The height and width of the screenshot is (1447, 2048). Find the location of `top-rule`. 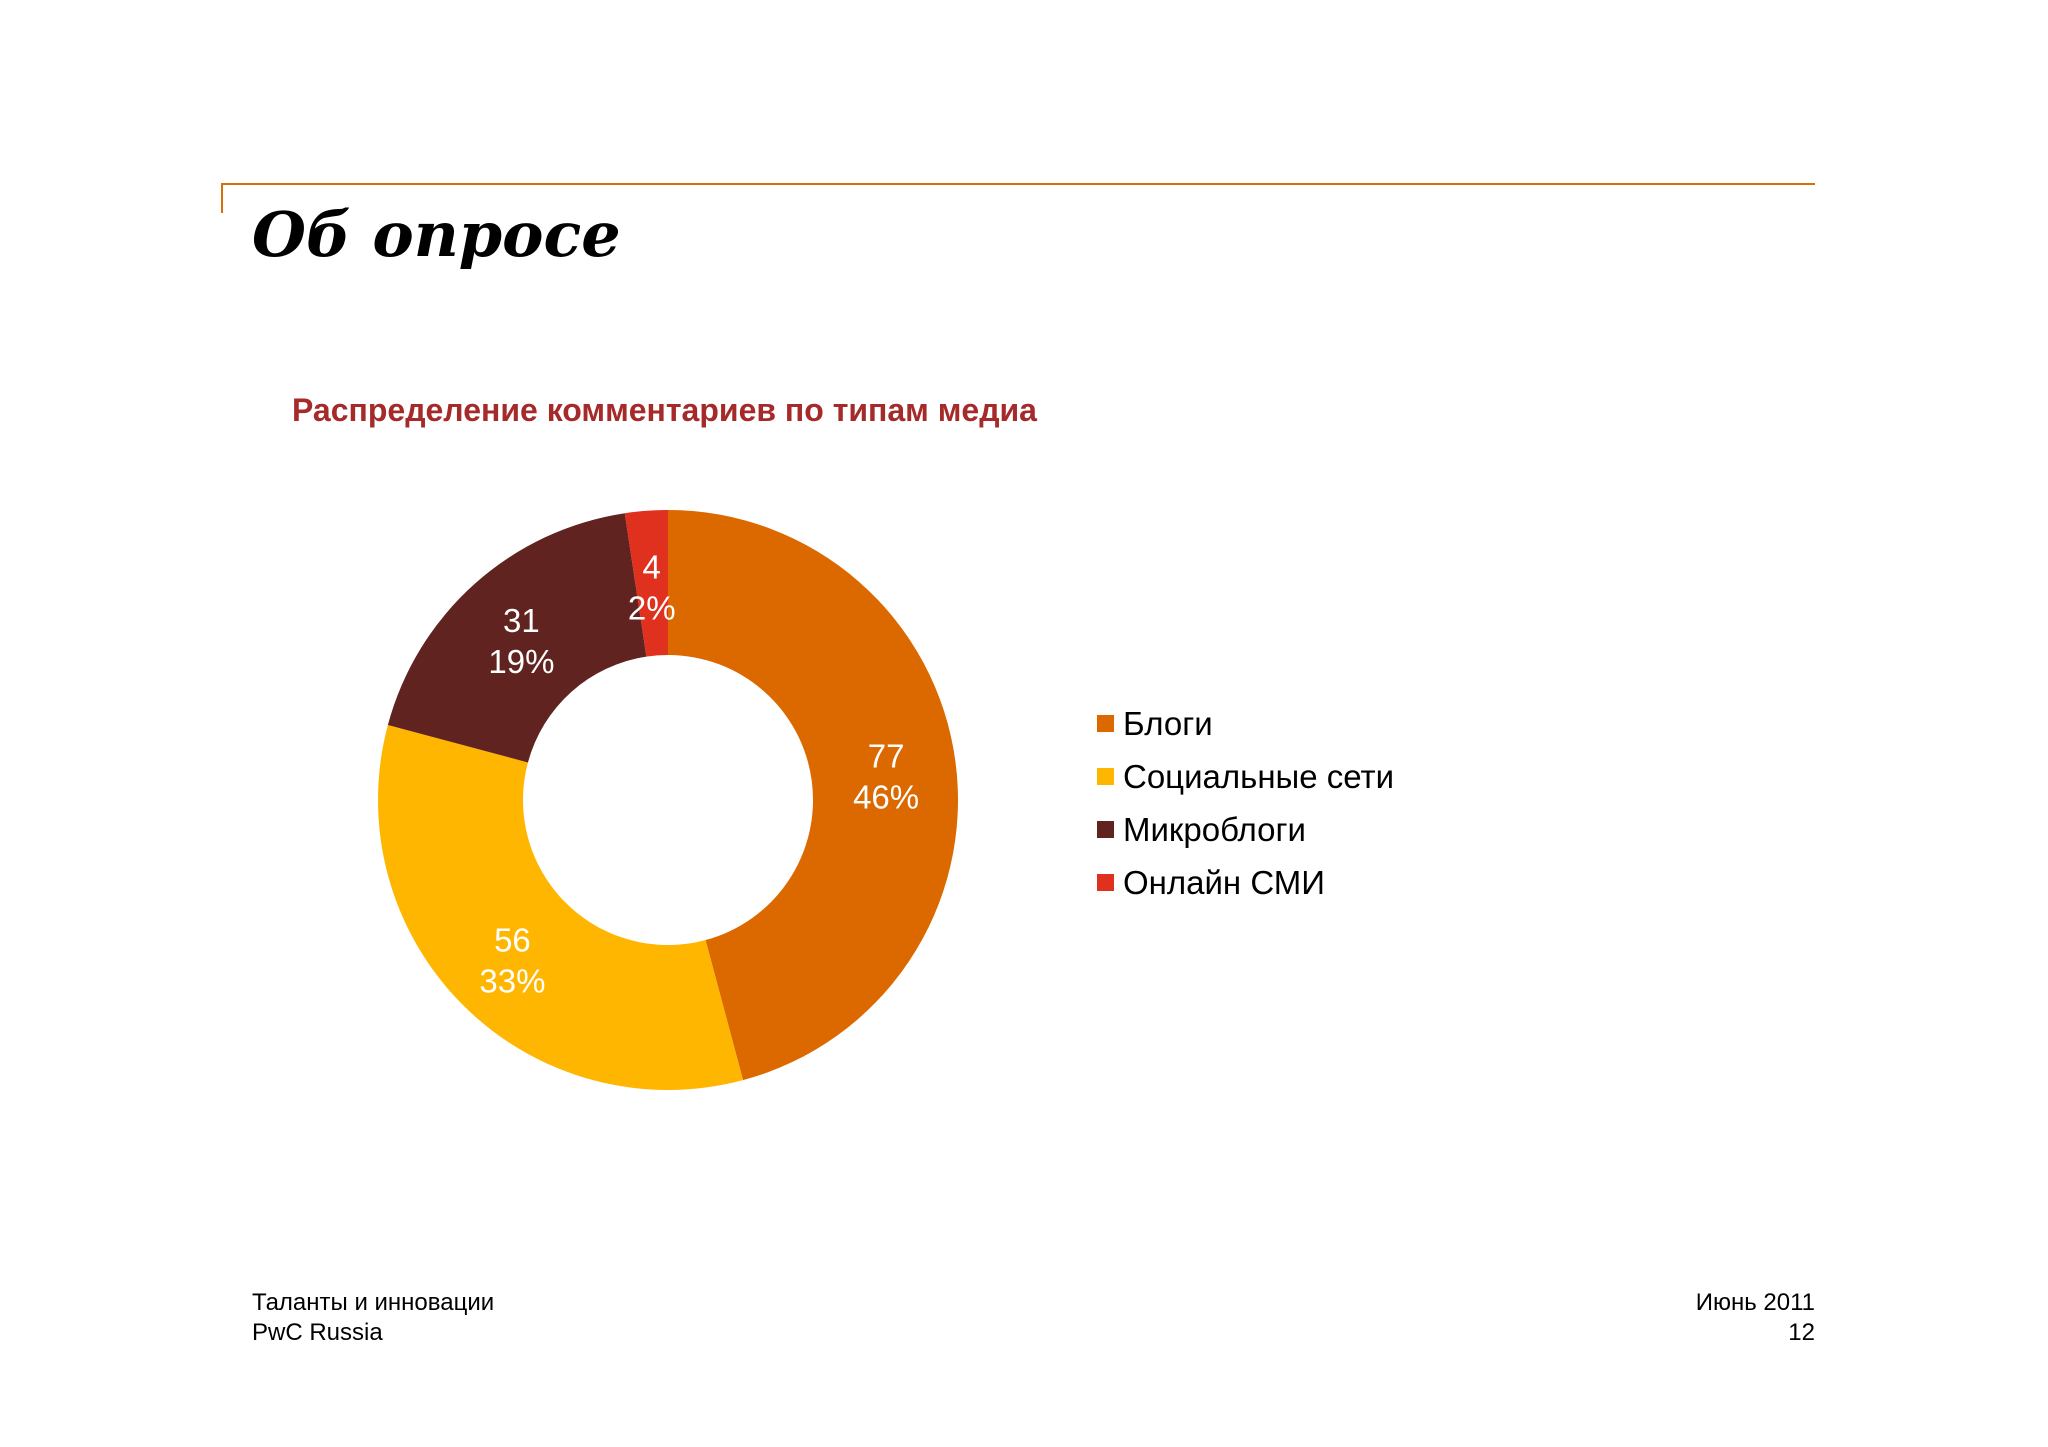

top-rule is located at coordinates (1018, 184).